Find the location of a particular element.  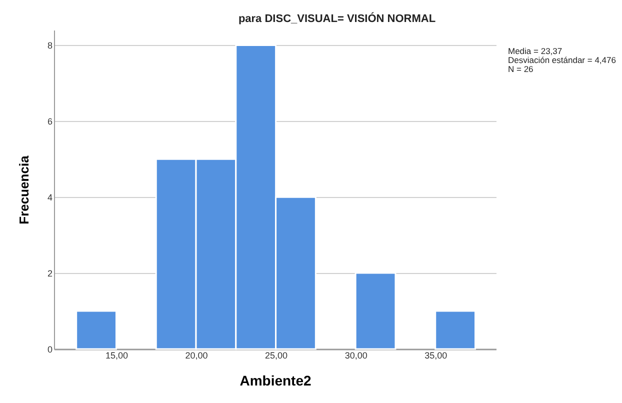

y-tick-label: 6 is located at coordinates (49, 121).